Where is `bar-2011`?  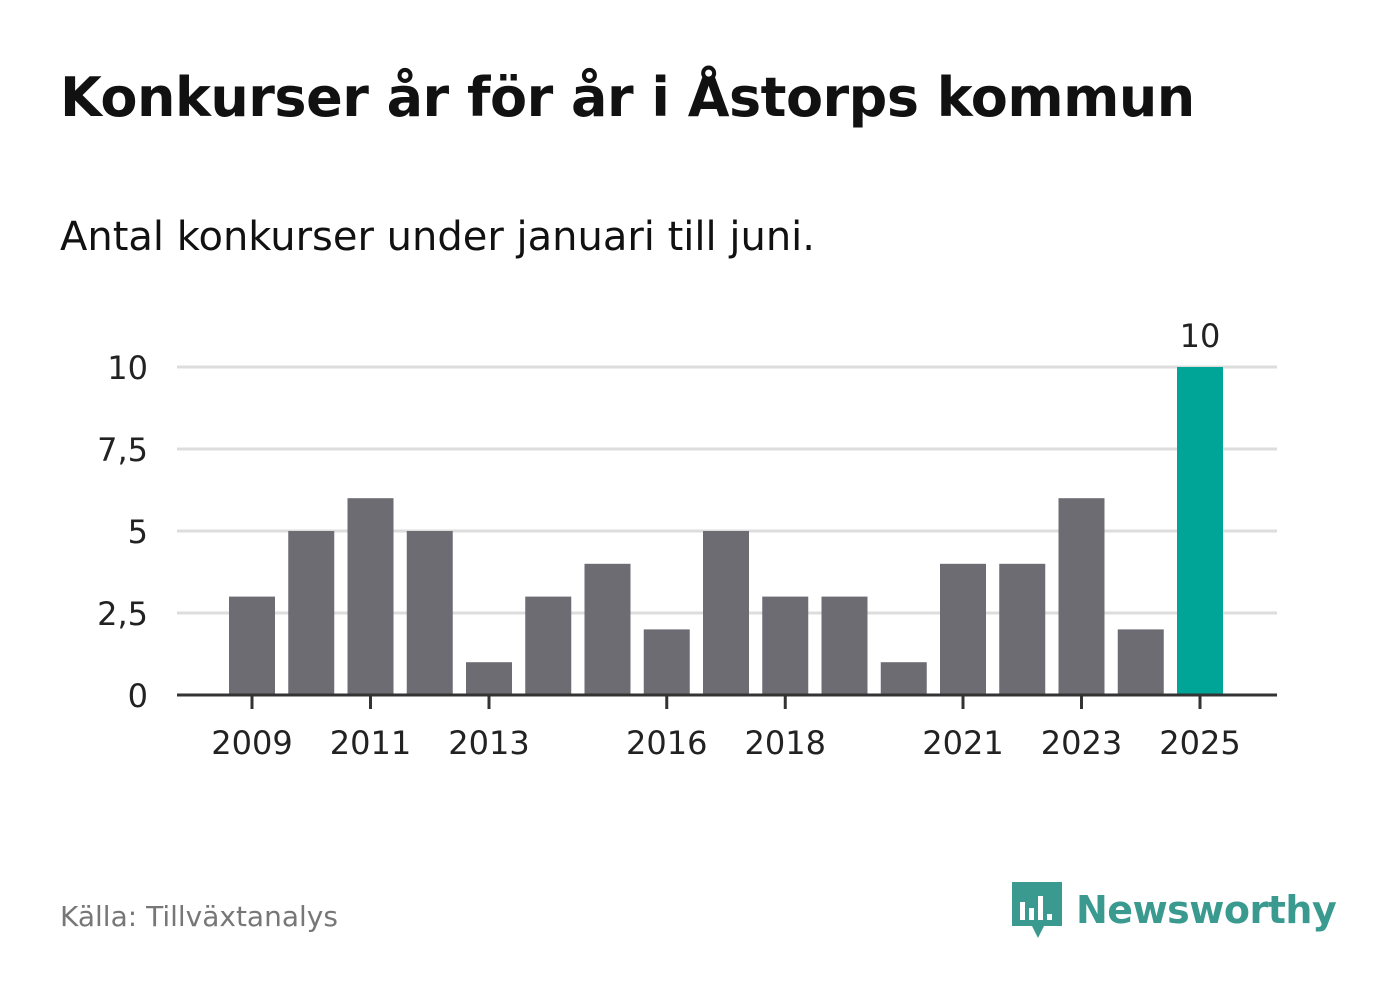 bar-2011 is located at coordinates (370, 596).